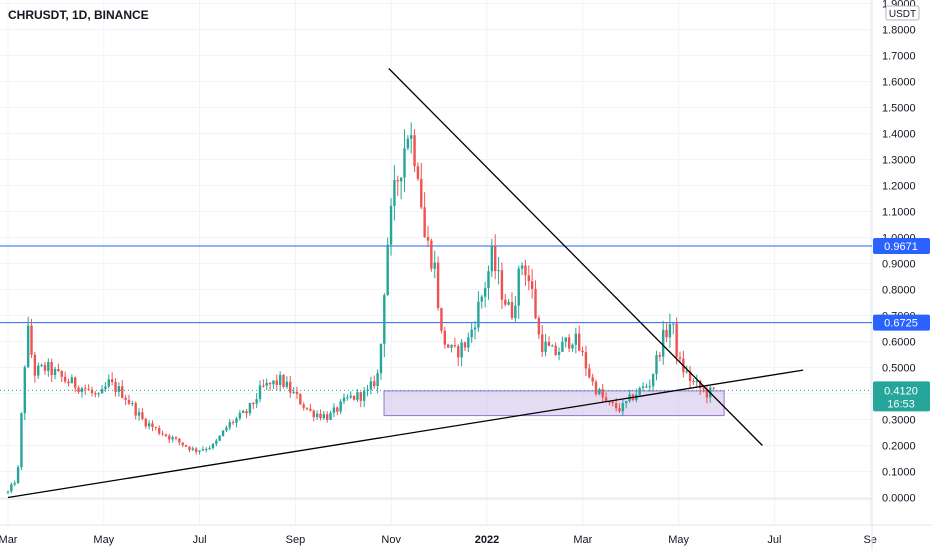 Image resolution: width=932 pixels, height=555 pixels. I want to click on y-tick-label: 1.9000, so click(899, 5).